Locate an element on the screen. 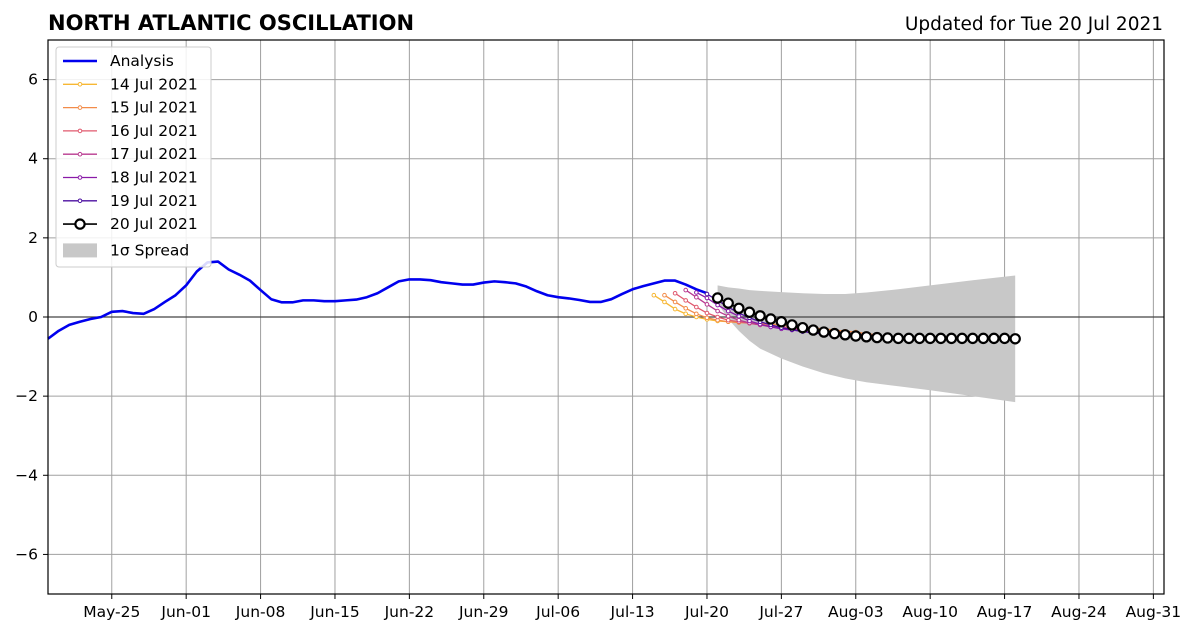 The image size is (1195, 633). x-tick-label: May-25 is located at coordinates (111, 612).